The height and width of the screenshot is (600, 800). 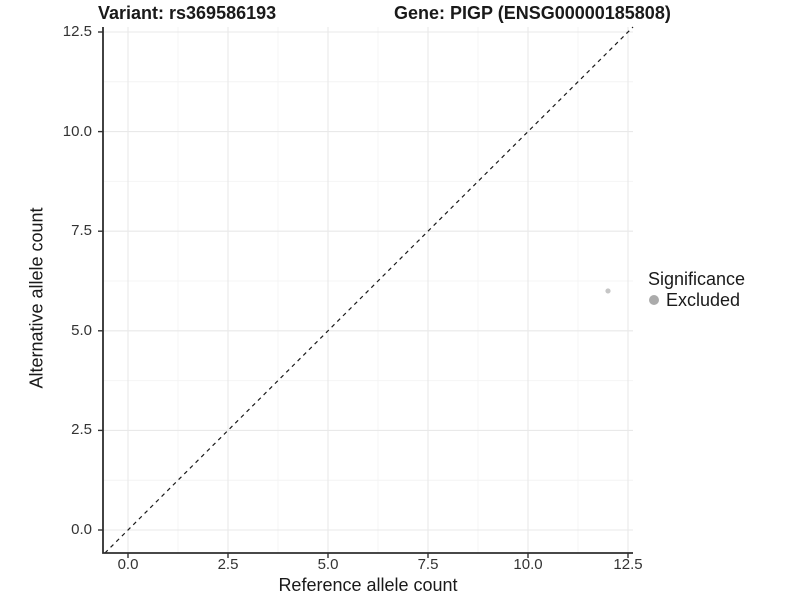 I want to click on y-tick-label: 12.5, so click(x=77, y=31).